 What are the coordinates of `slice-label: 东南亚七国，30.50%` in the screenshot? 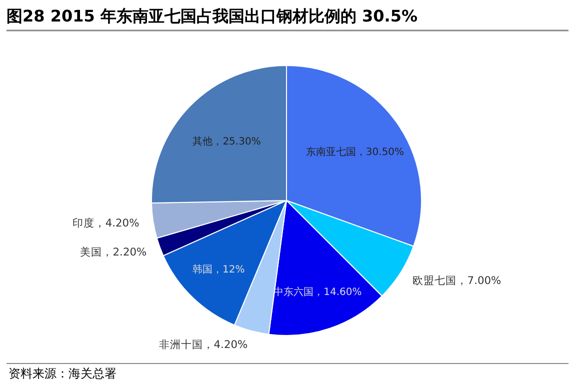 It's located at (355, 152).